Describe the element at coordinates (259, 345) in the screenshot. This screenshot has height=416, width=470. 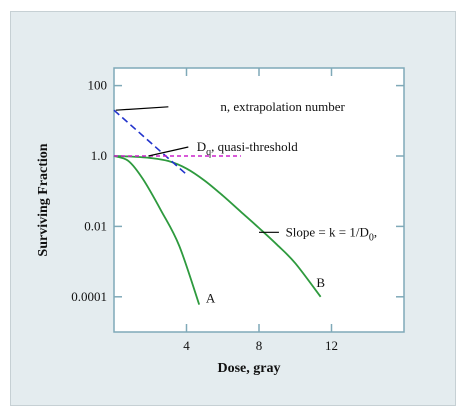
I see `x-tick-label: 8` at that location.